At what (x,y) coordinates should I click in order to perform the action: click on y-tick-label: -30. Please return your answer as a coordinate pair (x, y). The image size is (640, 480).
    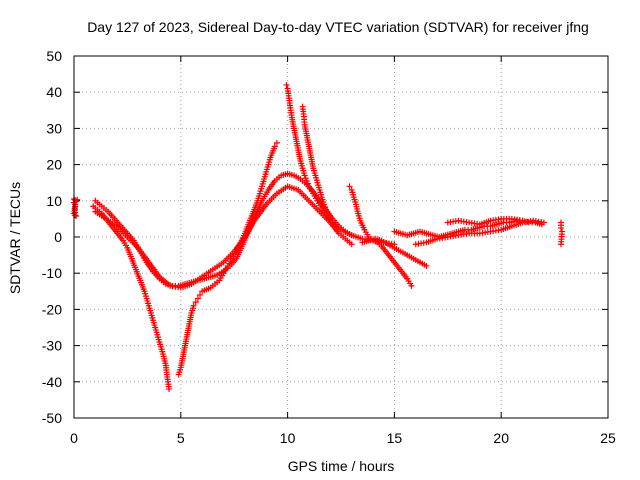
    Looking at the image, I should click on (52, 346).